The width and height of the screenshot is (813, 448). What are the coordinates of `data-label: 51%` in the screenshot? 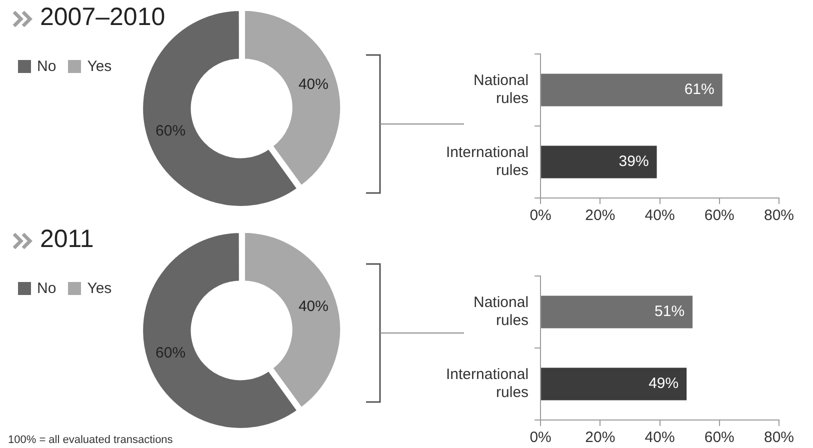 It's located at (669, 311).